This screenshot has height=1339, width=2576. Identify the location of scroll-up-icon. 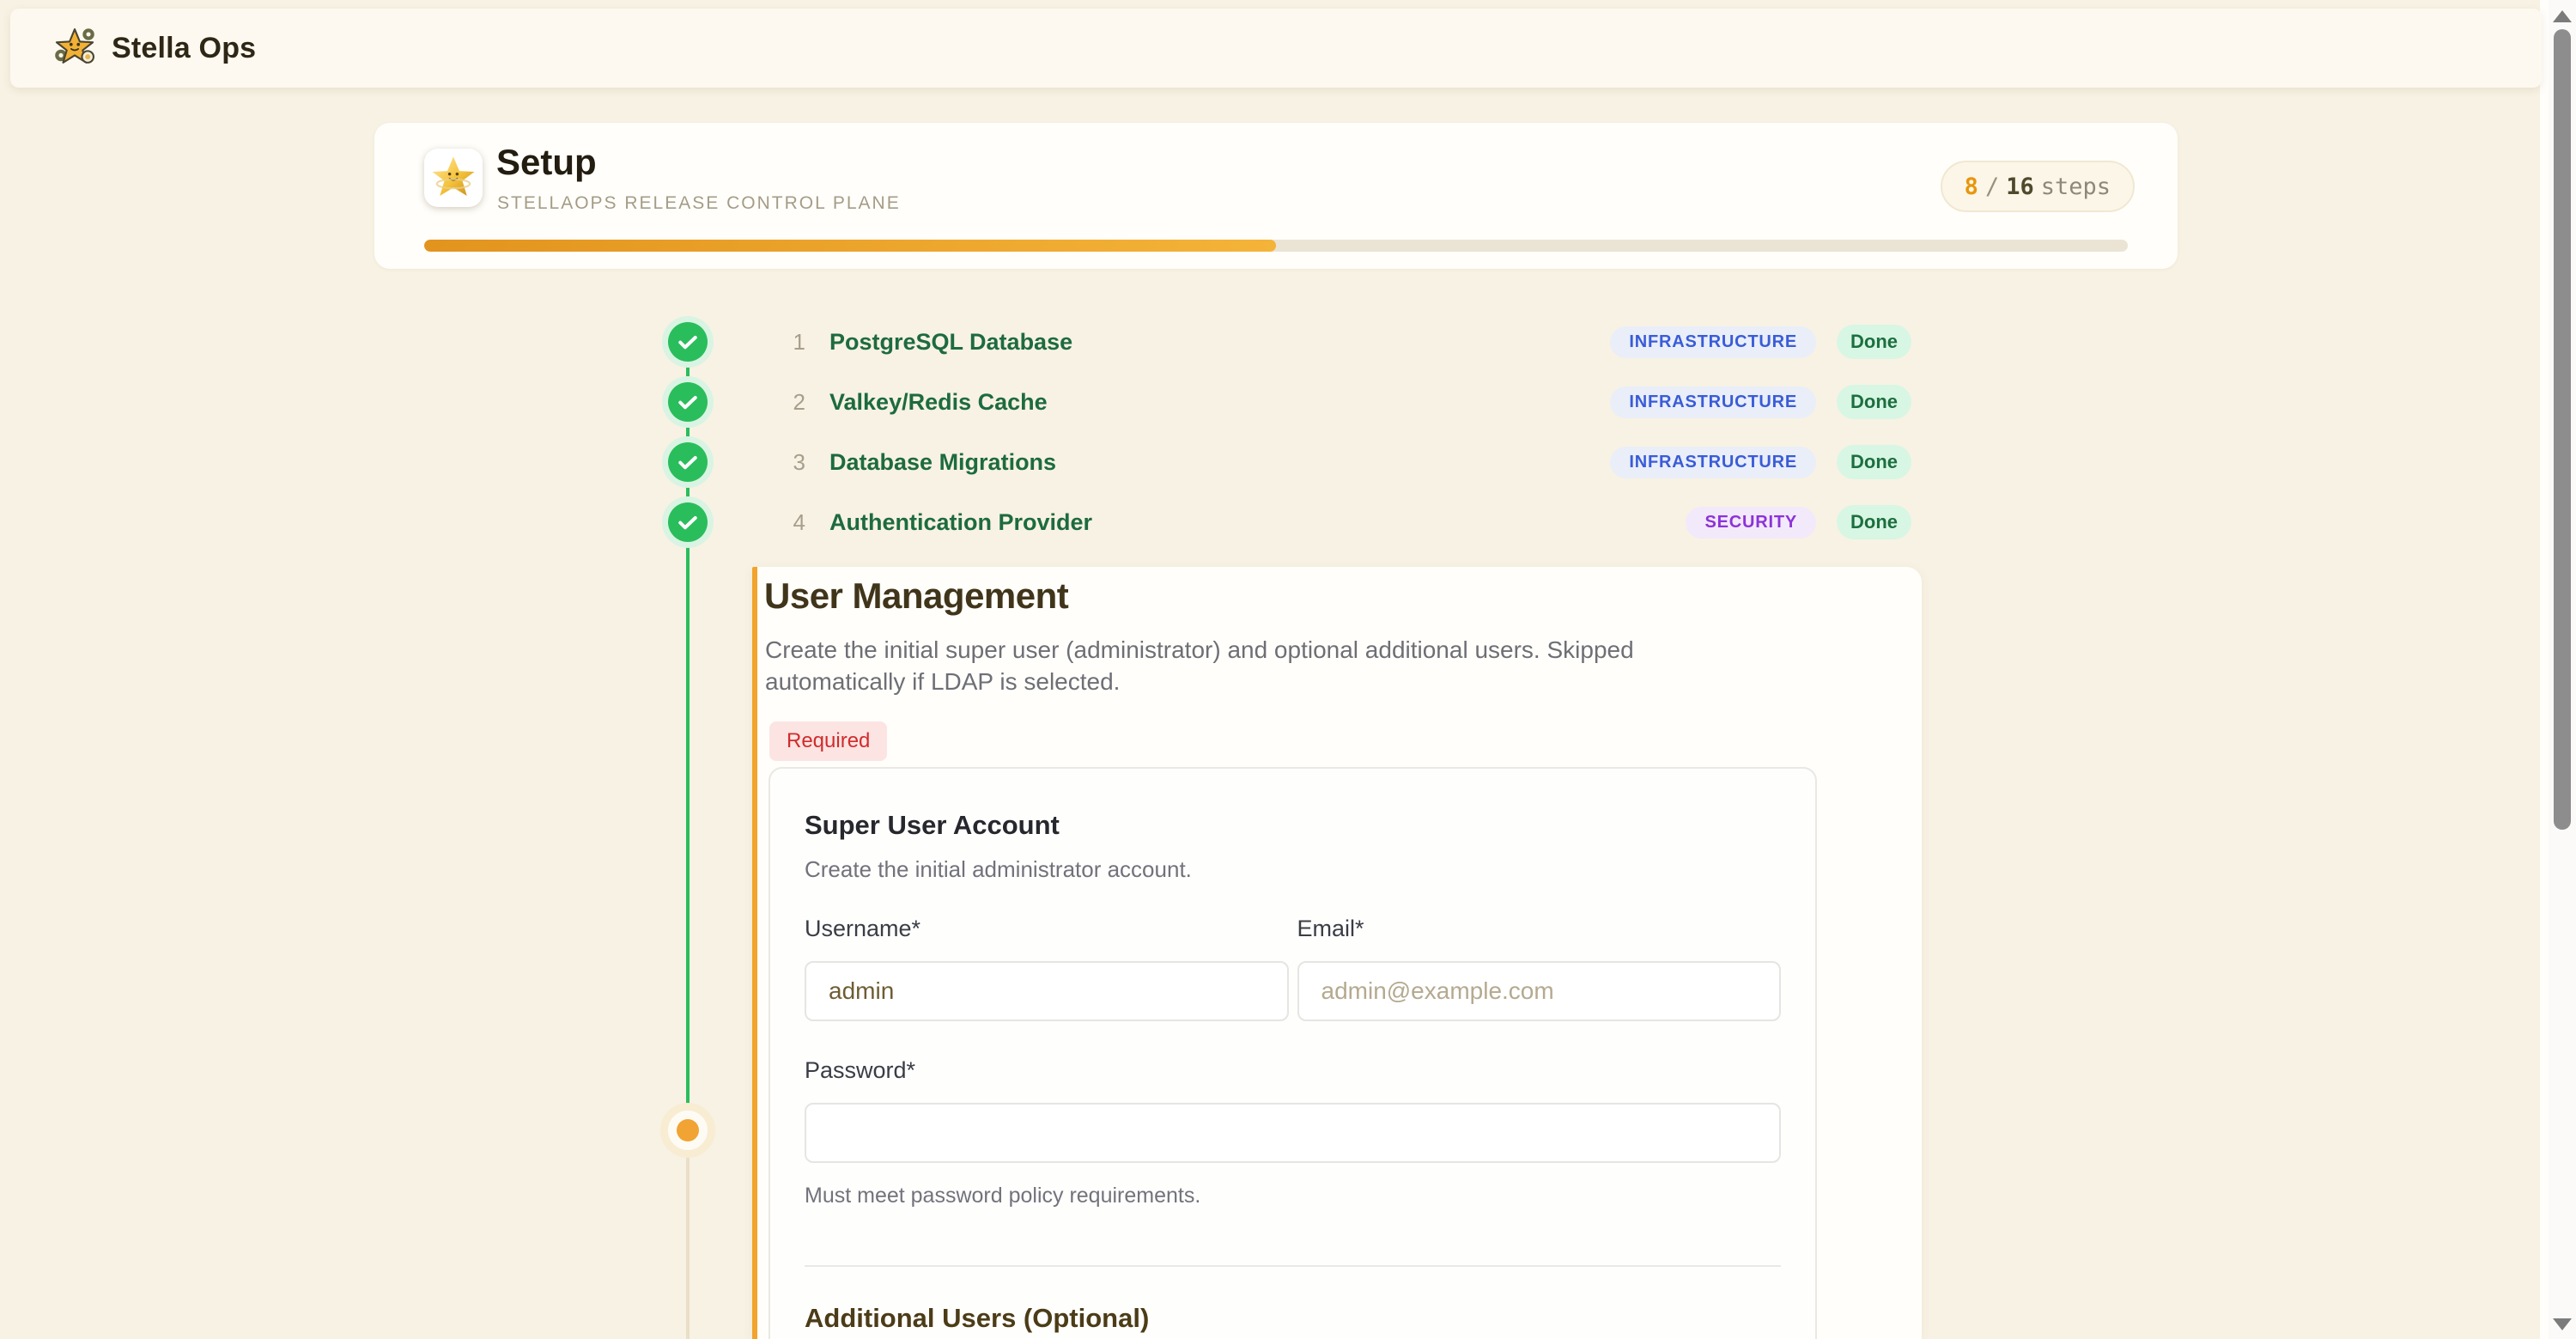
(2562, 16).